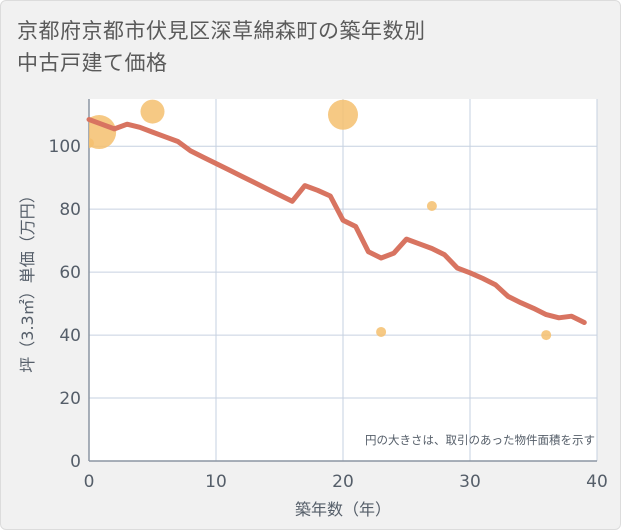 The width and height of the screenshot is (621, 530). Describe the element at coordinates (221, 47) in the screenshot. I see `chart-title: 京都府京都市伏見区深草綿森町の築年数別中古戸建て価格` at that location.